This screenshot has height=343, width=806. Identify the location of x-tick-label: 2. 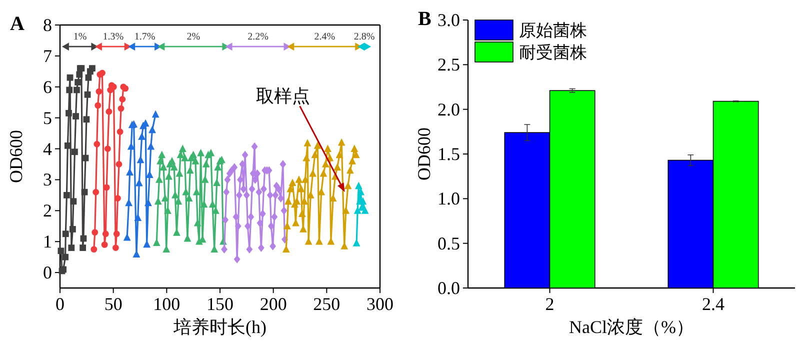
(549, 304).